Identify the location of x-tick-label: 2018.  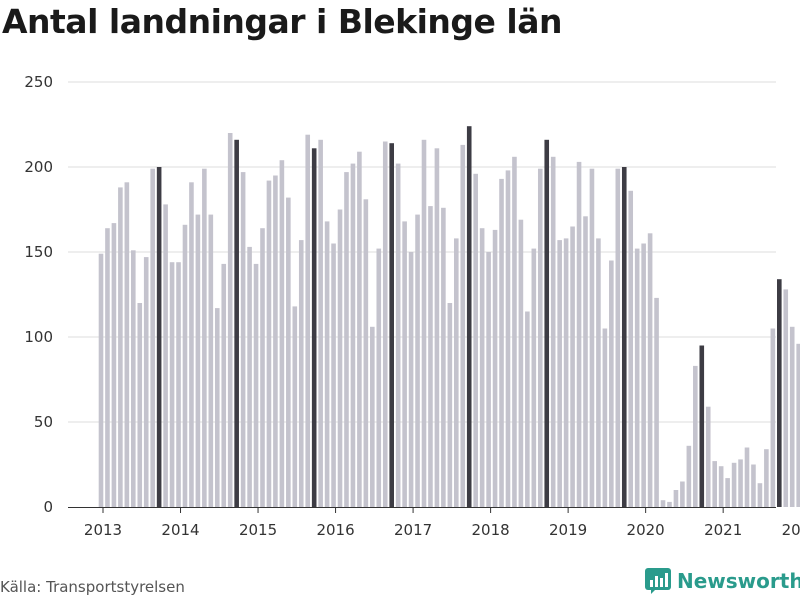
(491, 530).